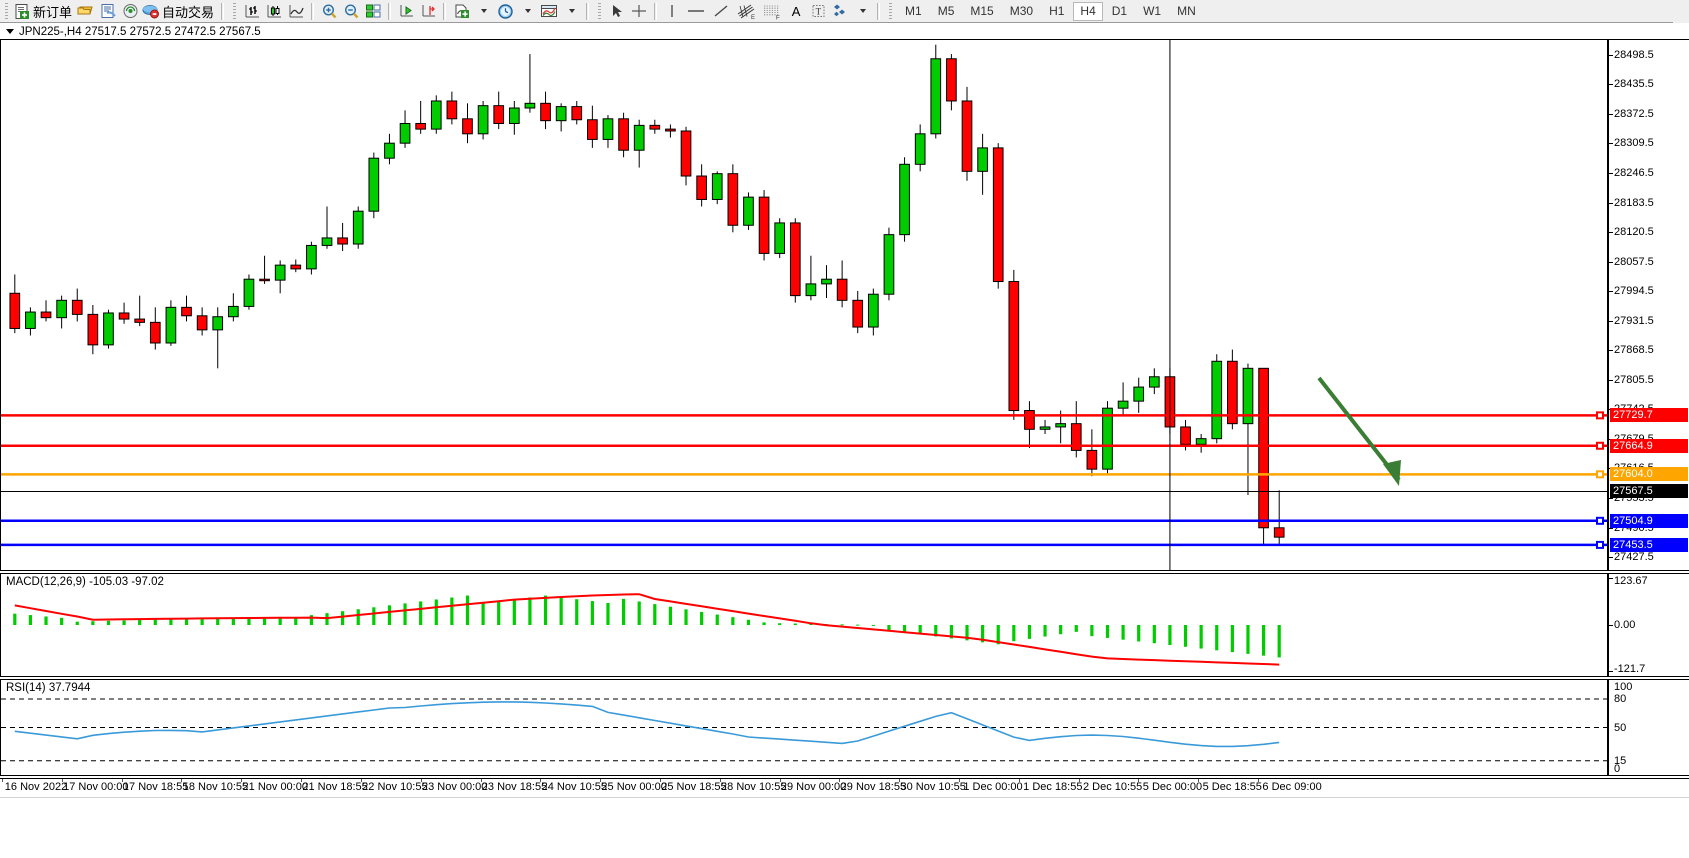 This screenshot has width=1689, height=858. I want to click on rsi-canvas, so click(804, 727).